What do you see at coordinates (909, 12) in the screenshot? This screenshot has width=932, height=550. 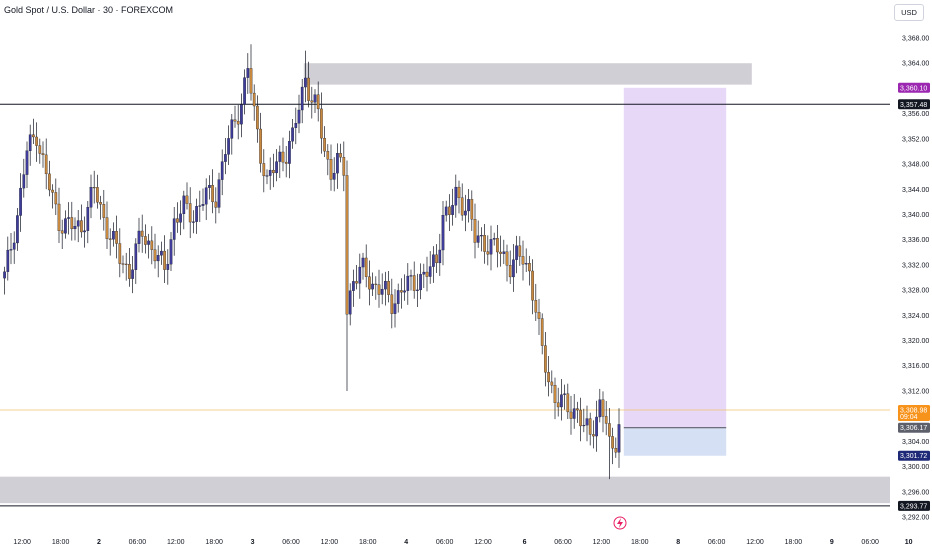 I see `currency-button: USD` at bounding box center [909, 12].